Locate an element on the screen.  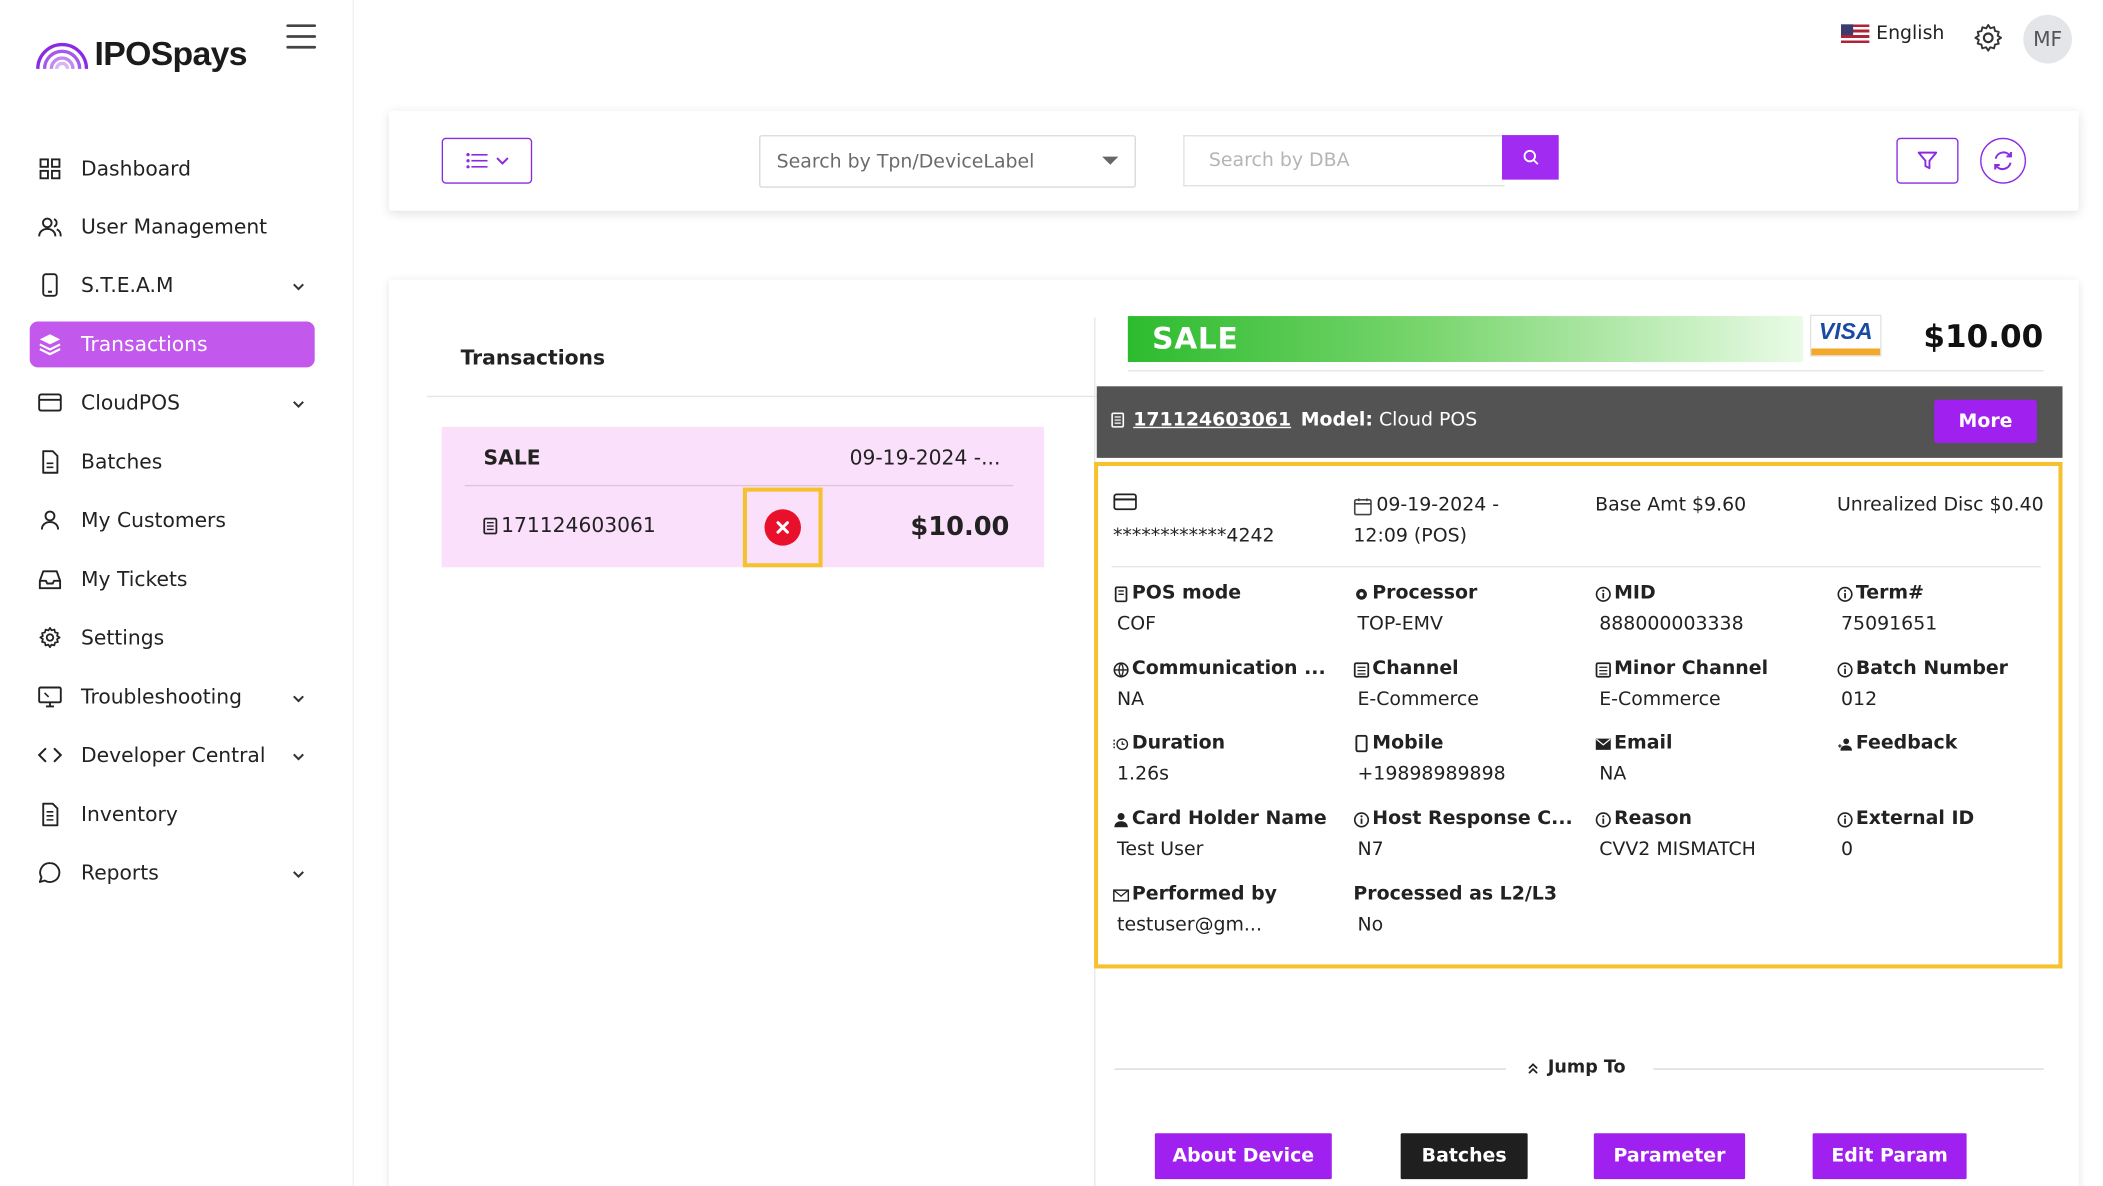
transaction-type: SALE is located at coordinates (512, 458).